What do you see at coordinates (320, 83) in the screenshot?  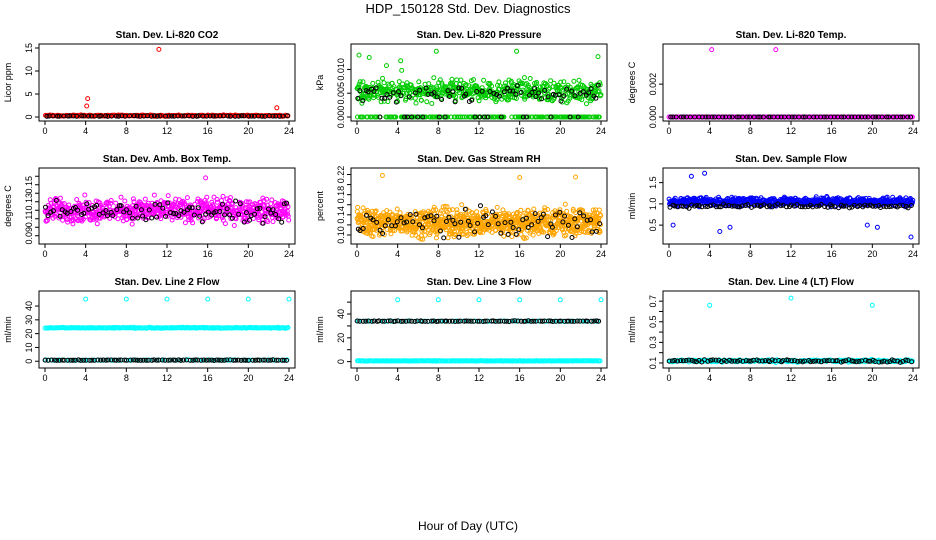 I see `y-axis-label: kPa` at bounding box center [320, 83].